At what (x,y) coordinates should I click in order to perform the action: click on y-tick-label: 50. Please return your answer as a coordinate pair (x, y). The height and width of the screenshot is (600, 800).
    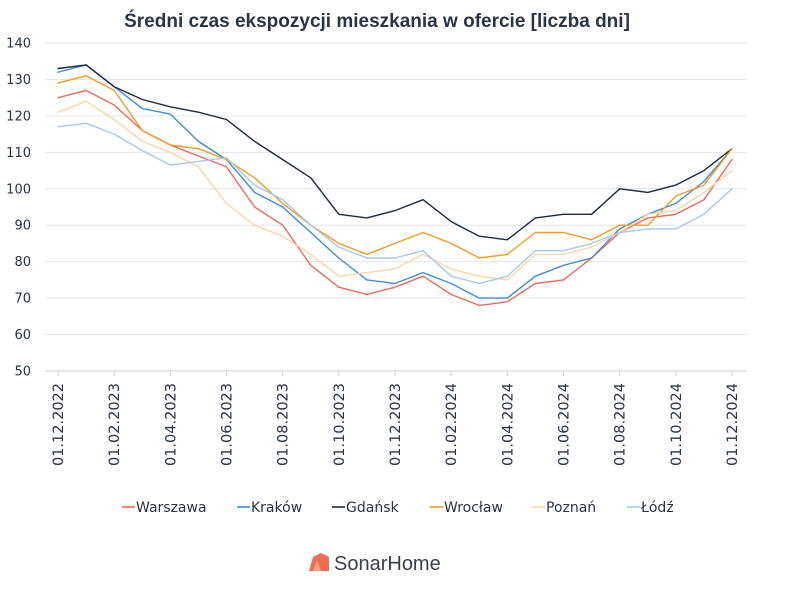
    Looking at the image, I should click on (22, 372).